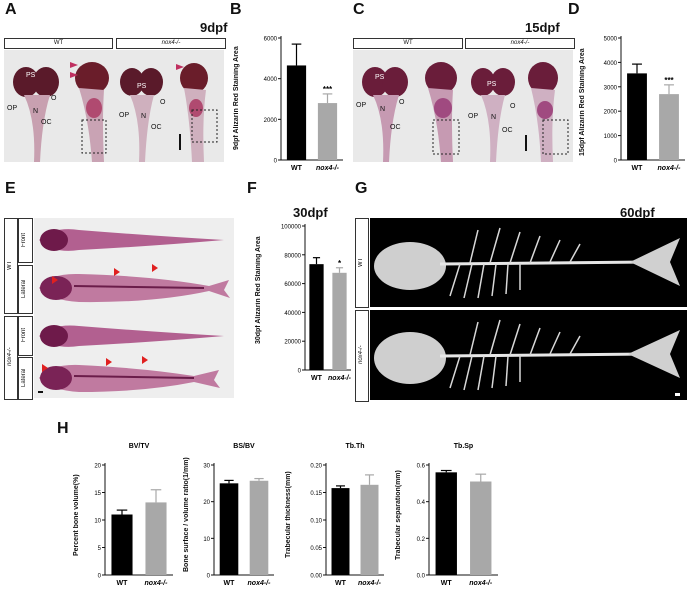 The height and width of the screenshot is (593, 691). Describe the element at coordinates (457, 515) in the screenshot. I see `chart-h4: Tb.Sp 0.0 0.2 0.4 0.6 WT nox4-/-` at that location.